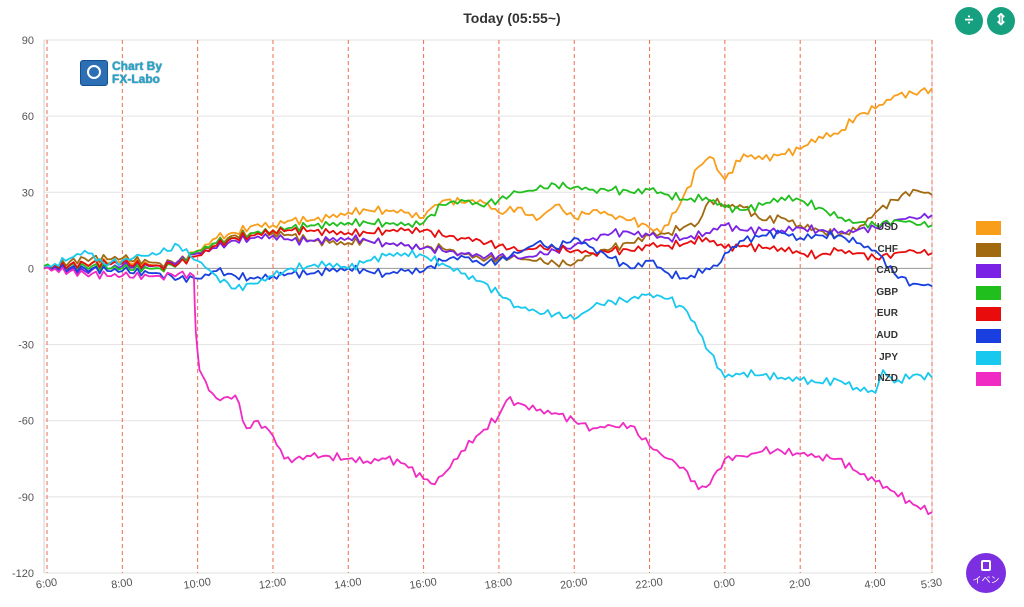 Image resolution: width=1024 pixels, height=607 pixels. What do you see at coordinates (649, 584) in the screenshot?
I see `x-tick-label: 22:00` at bounding box center [649, 584].